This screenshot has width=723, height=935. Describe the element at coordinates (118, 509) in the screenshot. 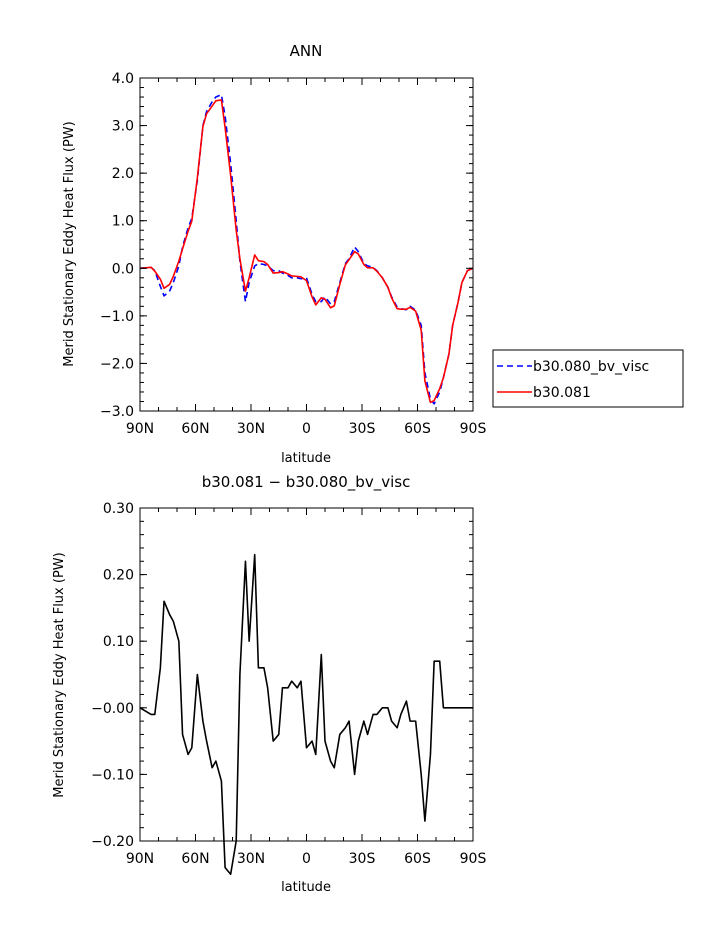

I see `y-tick-label: 0.30` at that location.